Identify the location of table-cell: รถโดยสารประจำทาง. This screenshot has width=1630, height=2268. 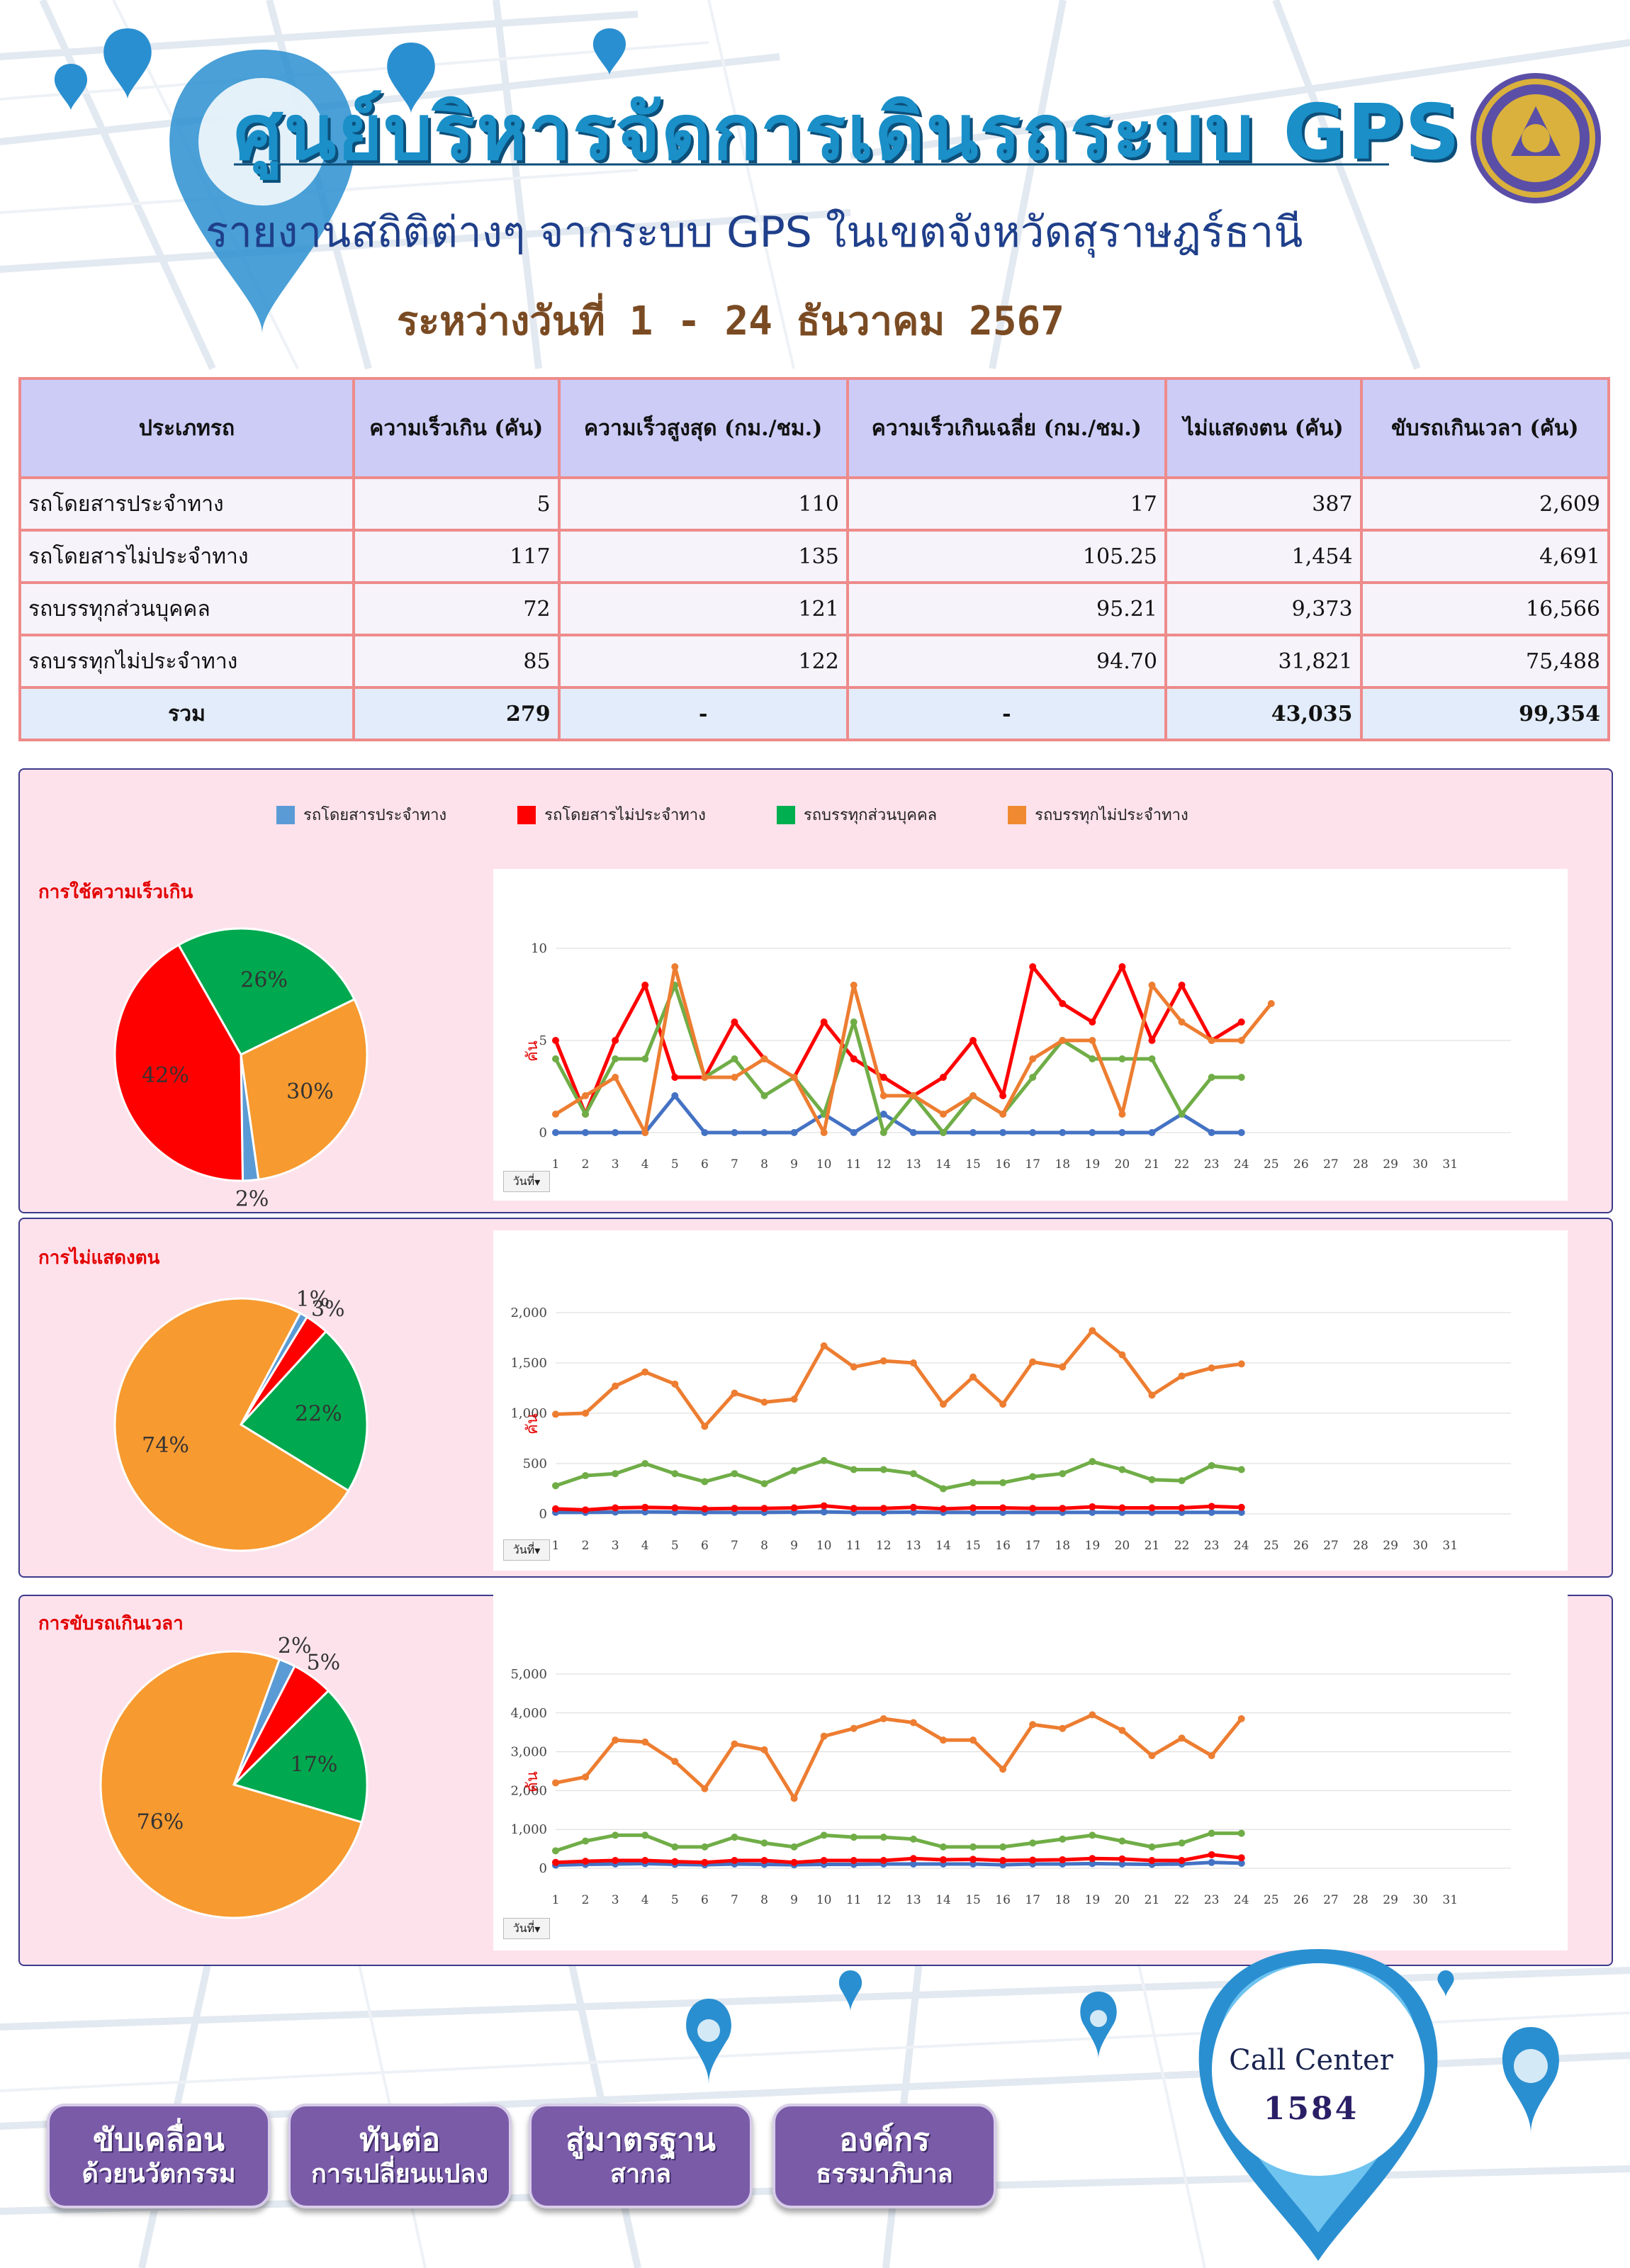
(187, 504).